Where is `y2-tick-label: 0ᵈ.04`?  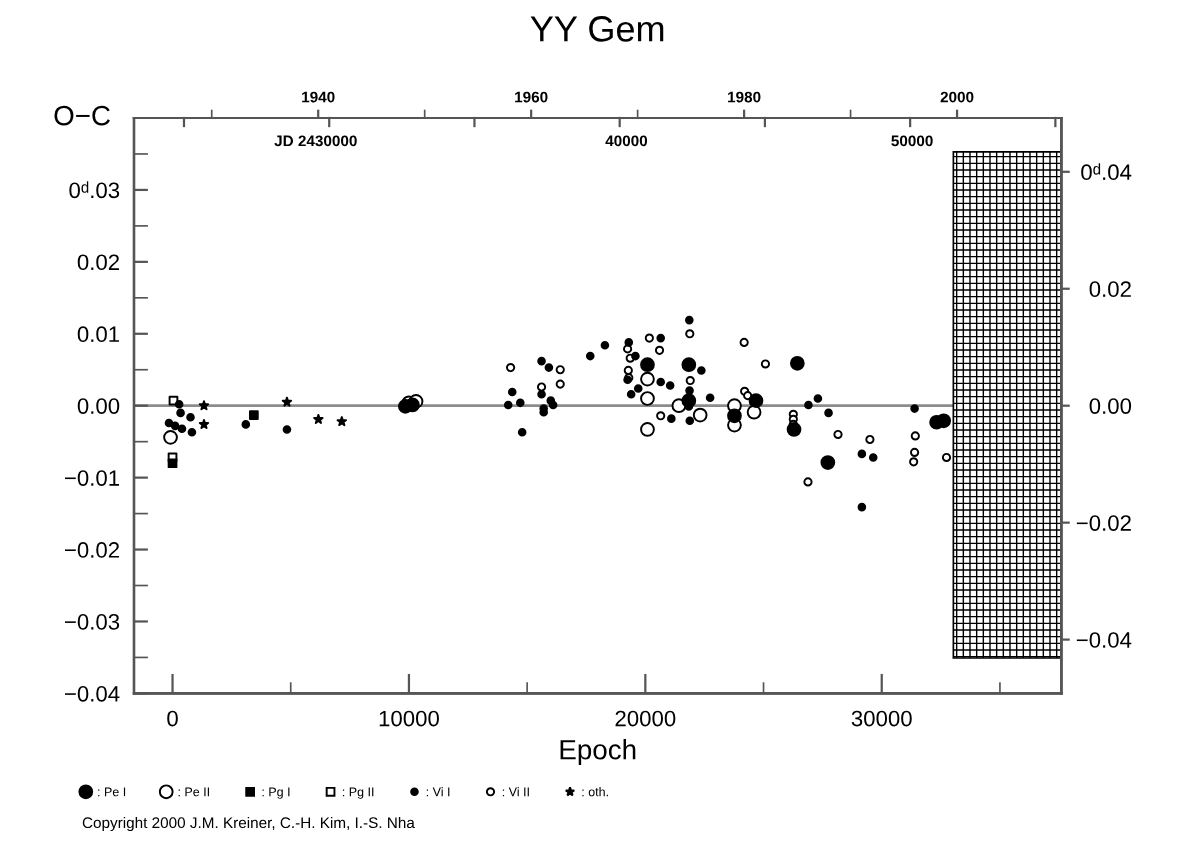 y2-tick-label: 0ᵈ.04 is located at coordinates (1106, 172).